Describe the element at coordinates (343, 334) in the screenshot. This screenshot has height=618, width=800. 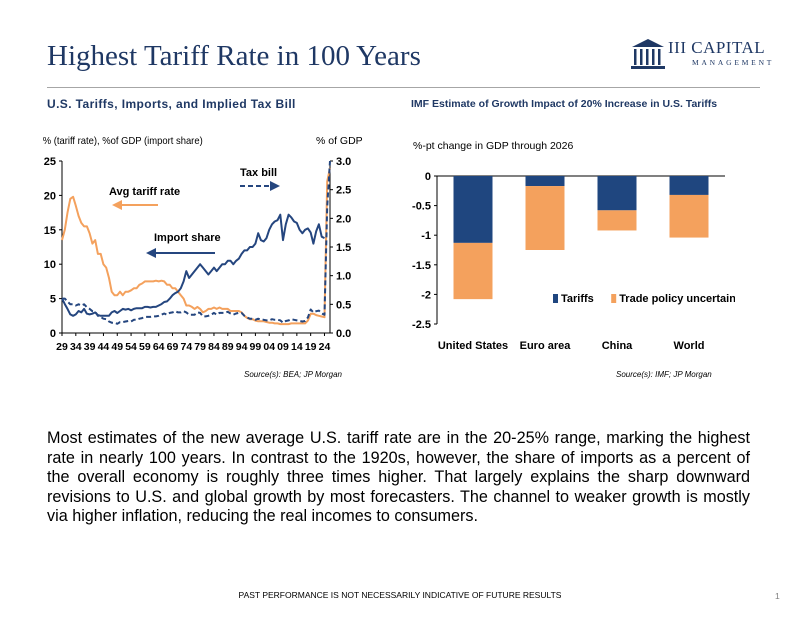
I see `right-y-tick-label: 0.0` at that location.